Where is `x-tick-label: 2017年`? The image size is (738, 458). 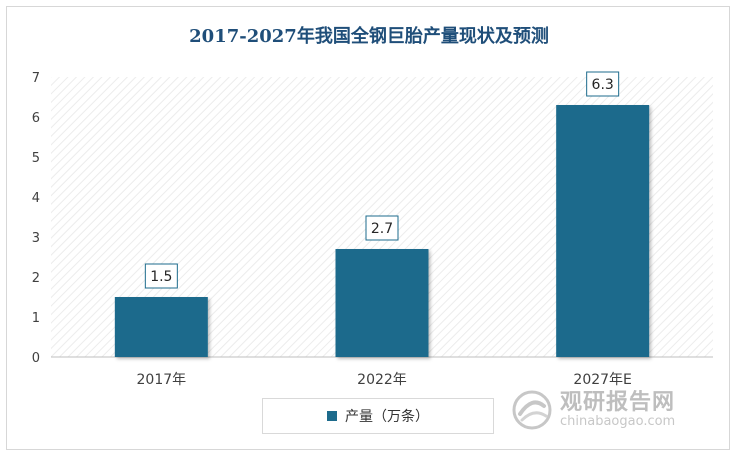 x-tick-label: 2017年 is located at coordinates (162, 380).